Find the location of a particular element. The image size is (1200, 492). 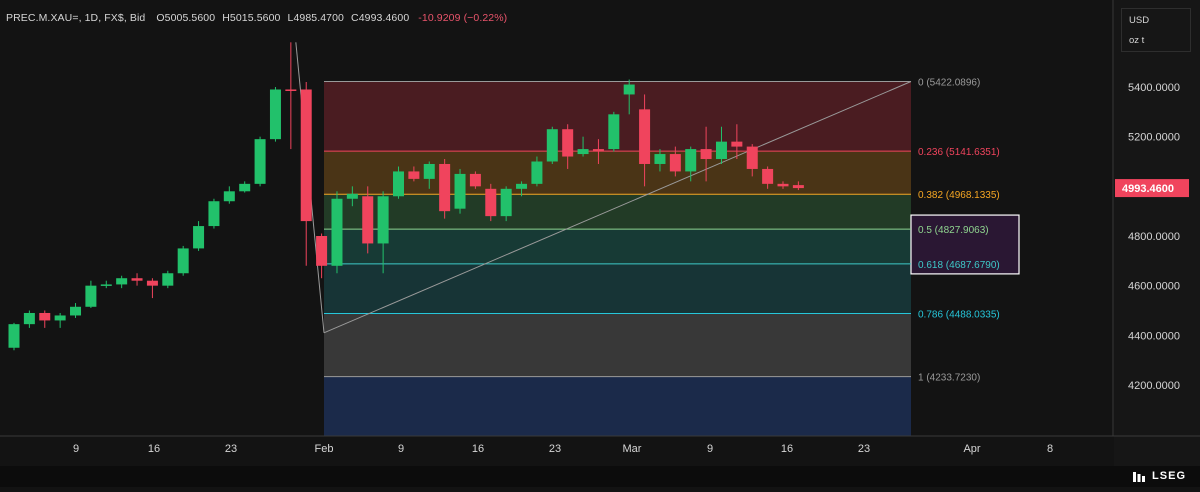

axis-unit-box: USD oz t is located at coordinates (1156, 30).